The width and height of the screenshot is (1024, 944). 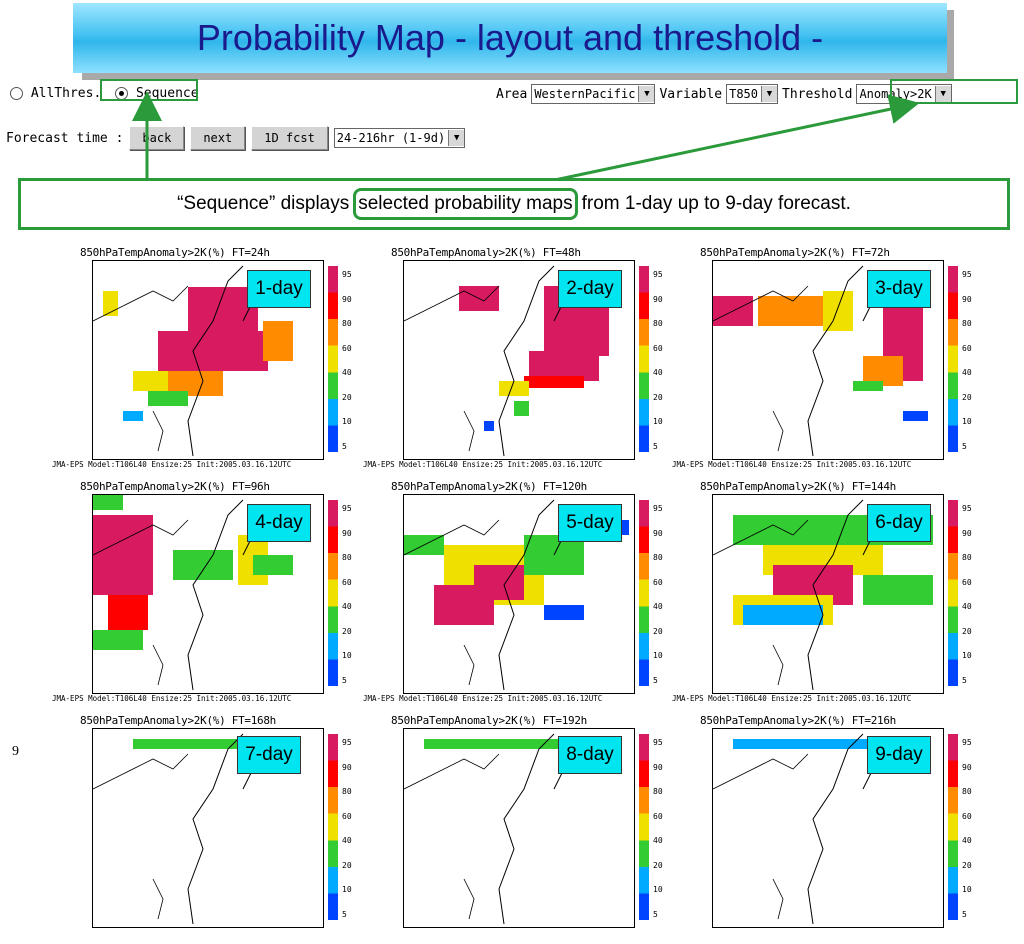 What do you see at coordinates (269, 755) in the screenshot?
I see `day-label: 7-day` at bounding box center [269, 755].